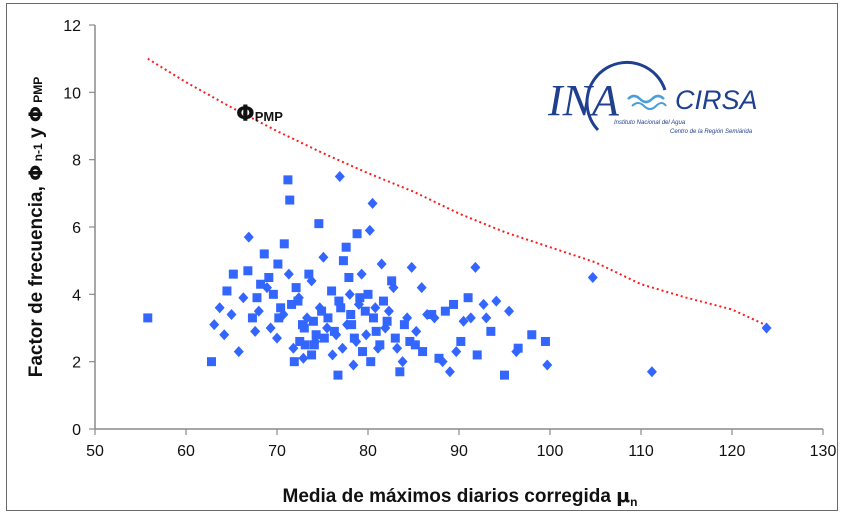 This screenshot has width=846, height=516. Describe the element at coordinates (732, 451) in the screenshot. I see `x-tick-label: 120` at that location.